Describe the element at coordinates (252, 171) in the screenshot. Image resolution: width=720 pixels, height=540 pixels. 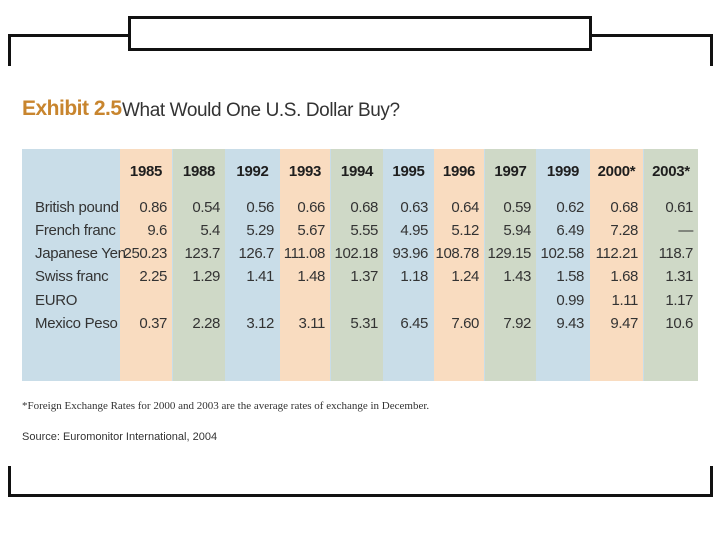
I see `year-header: 1992` at that location.